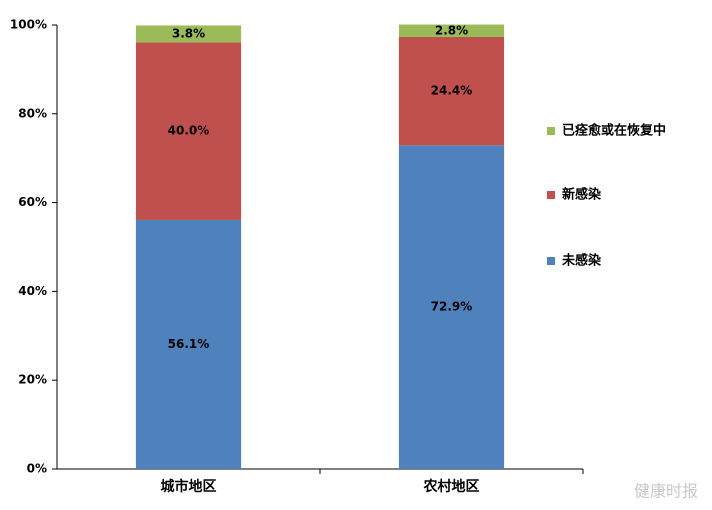 This screenshot has width=712, height=510. I want to click on value-label: 40.0%, so click(189, 131).